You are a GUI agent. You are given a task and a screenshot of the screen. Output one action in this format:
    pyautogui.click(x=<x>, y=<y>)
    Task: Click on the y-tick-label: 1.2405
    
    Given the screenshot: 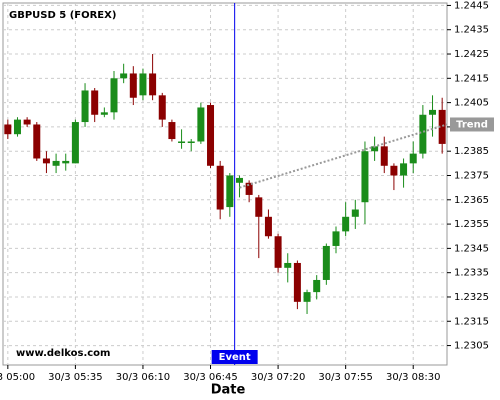 What is the action you would take?
    pyautogui.click(x=471, y=103)
    